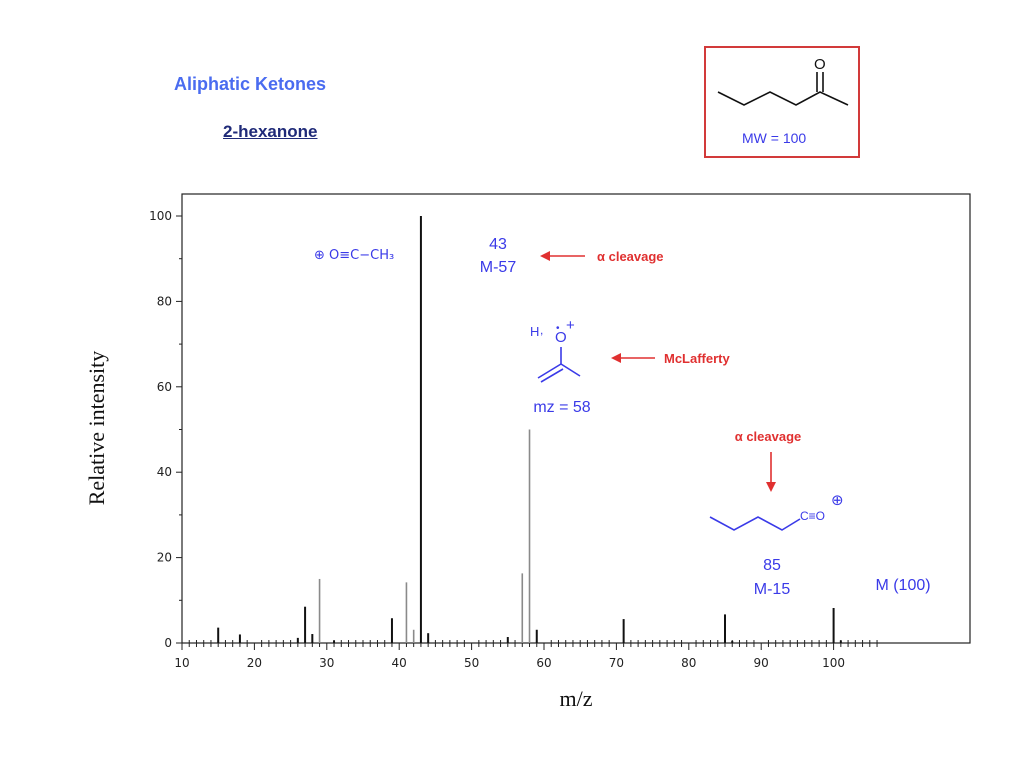  Describe the element at coordinates (164, 301) in the screenshot. I see `y-tick-label: 80` at that location.